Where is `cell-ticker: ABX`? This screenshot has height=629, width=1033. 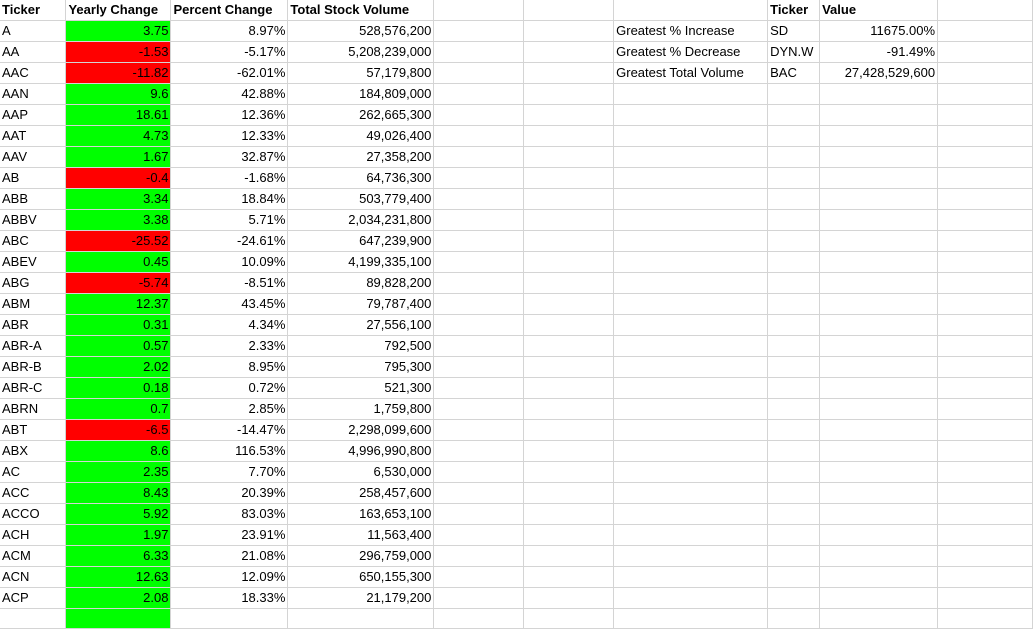 cell-ticker: ABX is located at coordinates (33, 451).